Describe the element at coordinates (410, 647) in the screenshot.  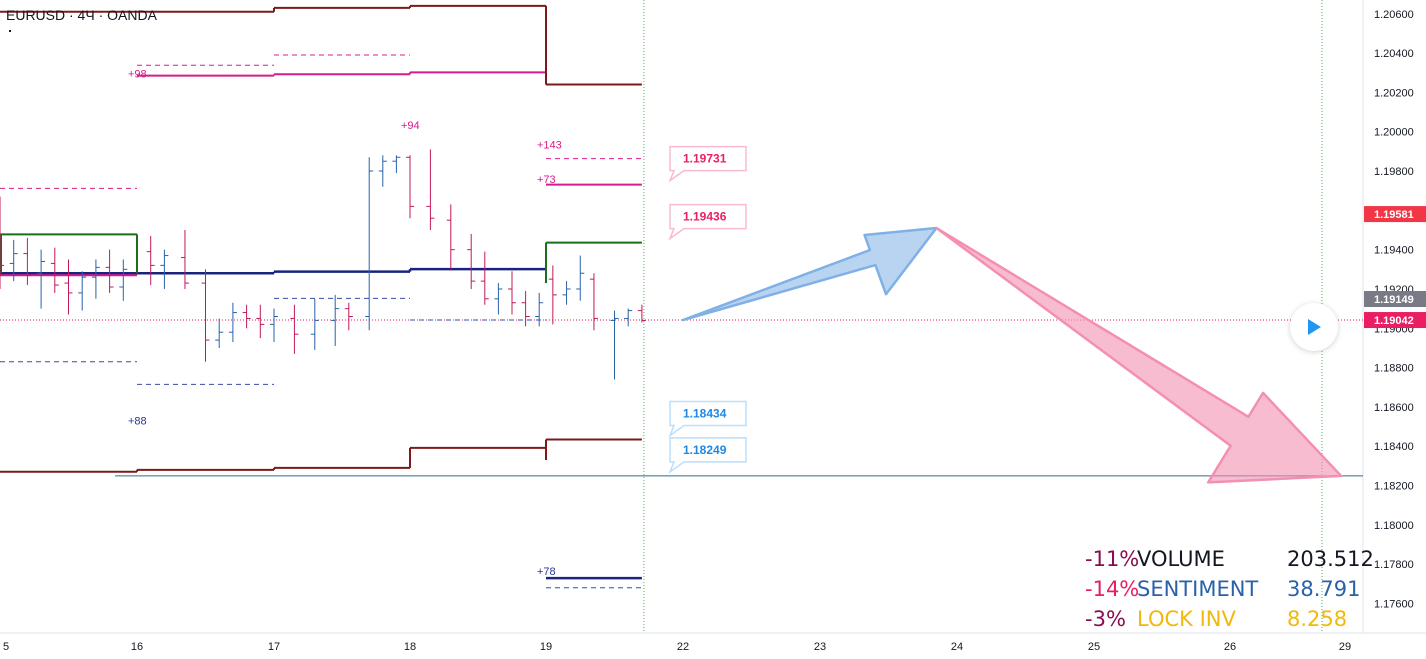
I see `x-tick-label: 18` at that location.